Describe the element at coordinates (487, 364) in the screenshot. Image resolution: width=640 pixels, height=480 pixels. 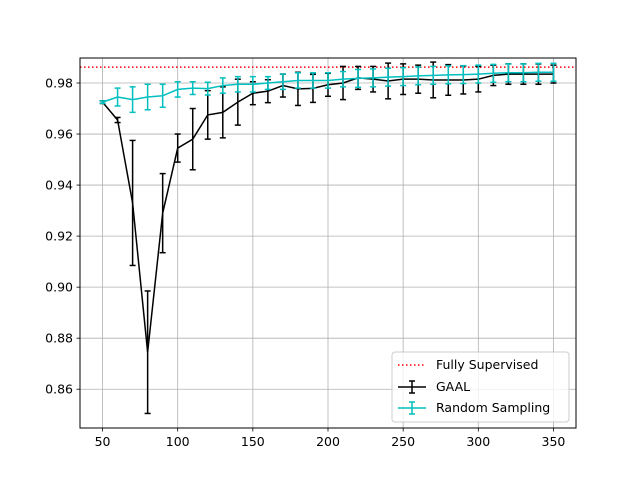
I see `legend-label-fully-supervised: Fully Supervised` at that location.